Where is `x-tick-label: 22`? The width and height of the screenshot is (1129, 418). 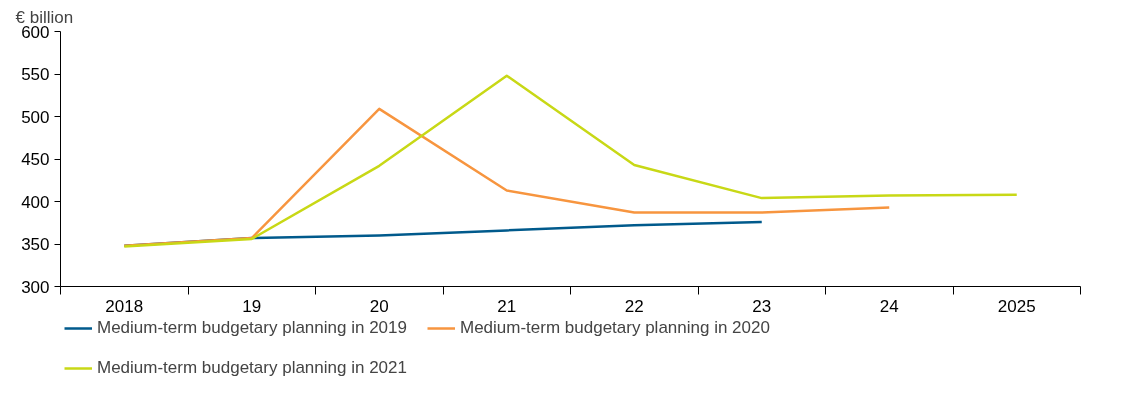 x-tick-label: 22 is located at coordinates (634, 306).